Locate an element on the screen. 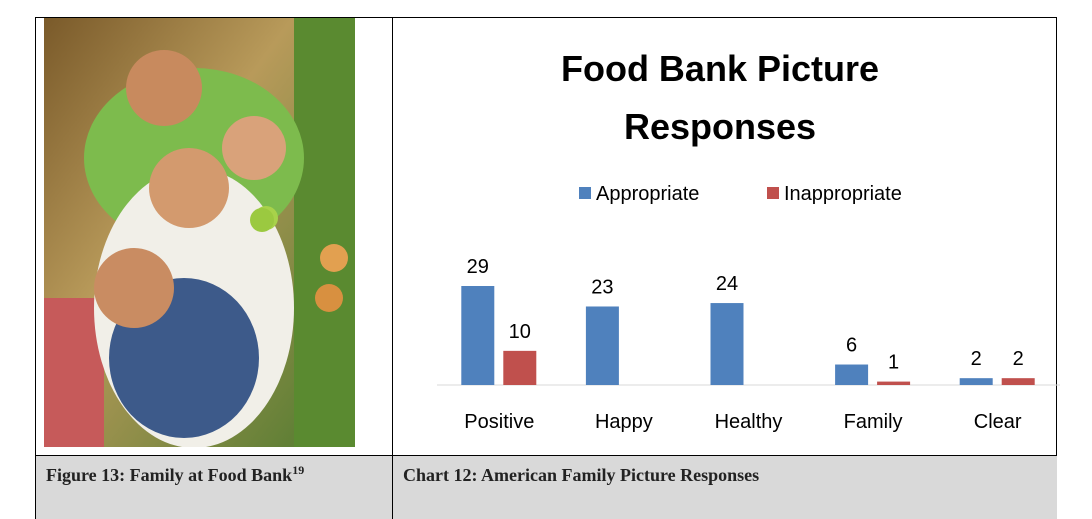  row-divider is located at coordinates (546, 455).